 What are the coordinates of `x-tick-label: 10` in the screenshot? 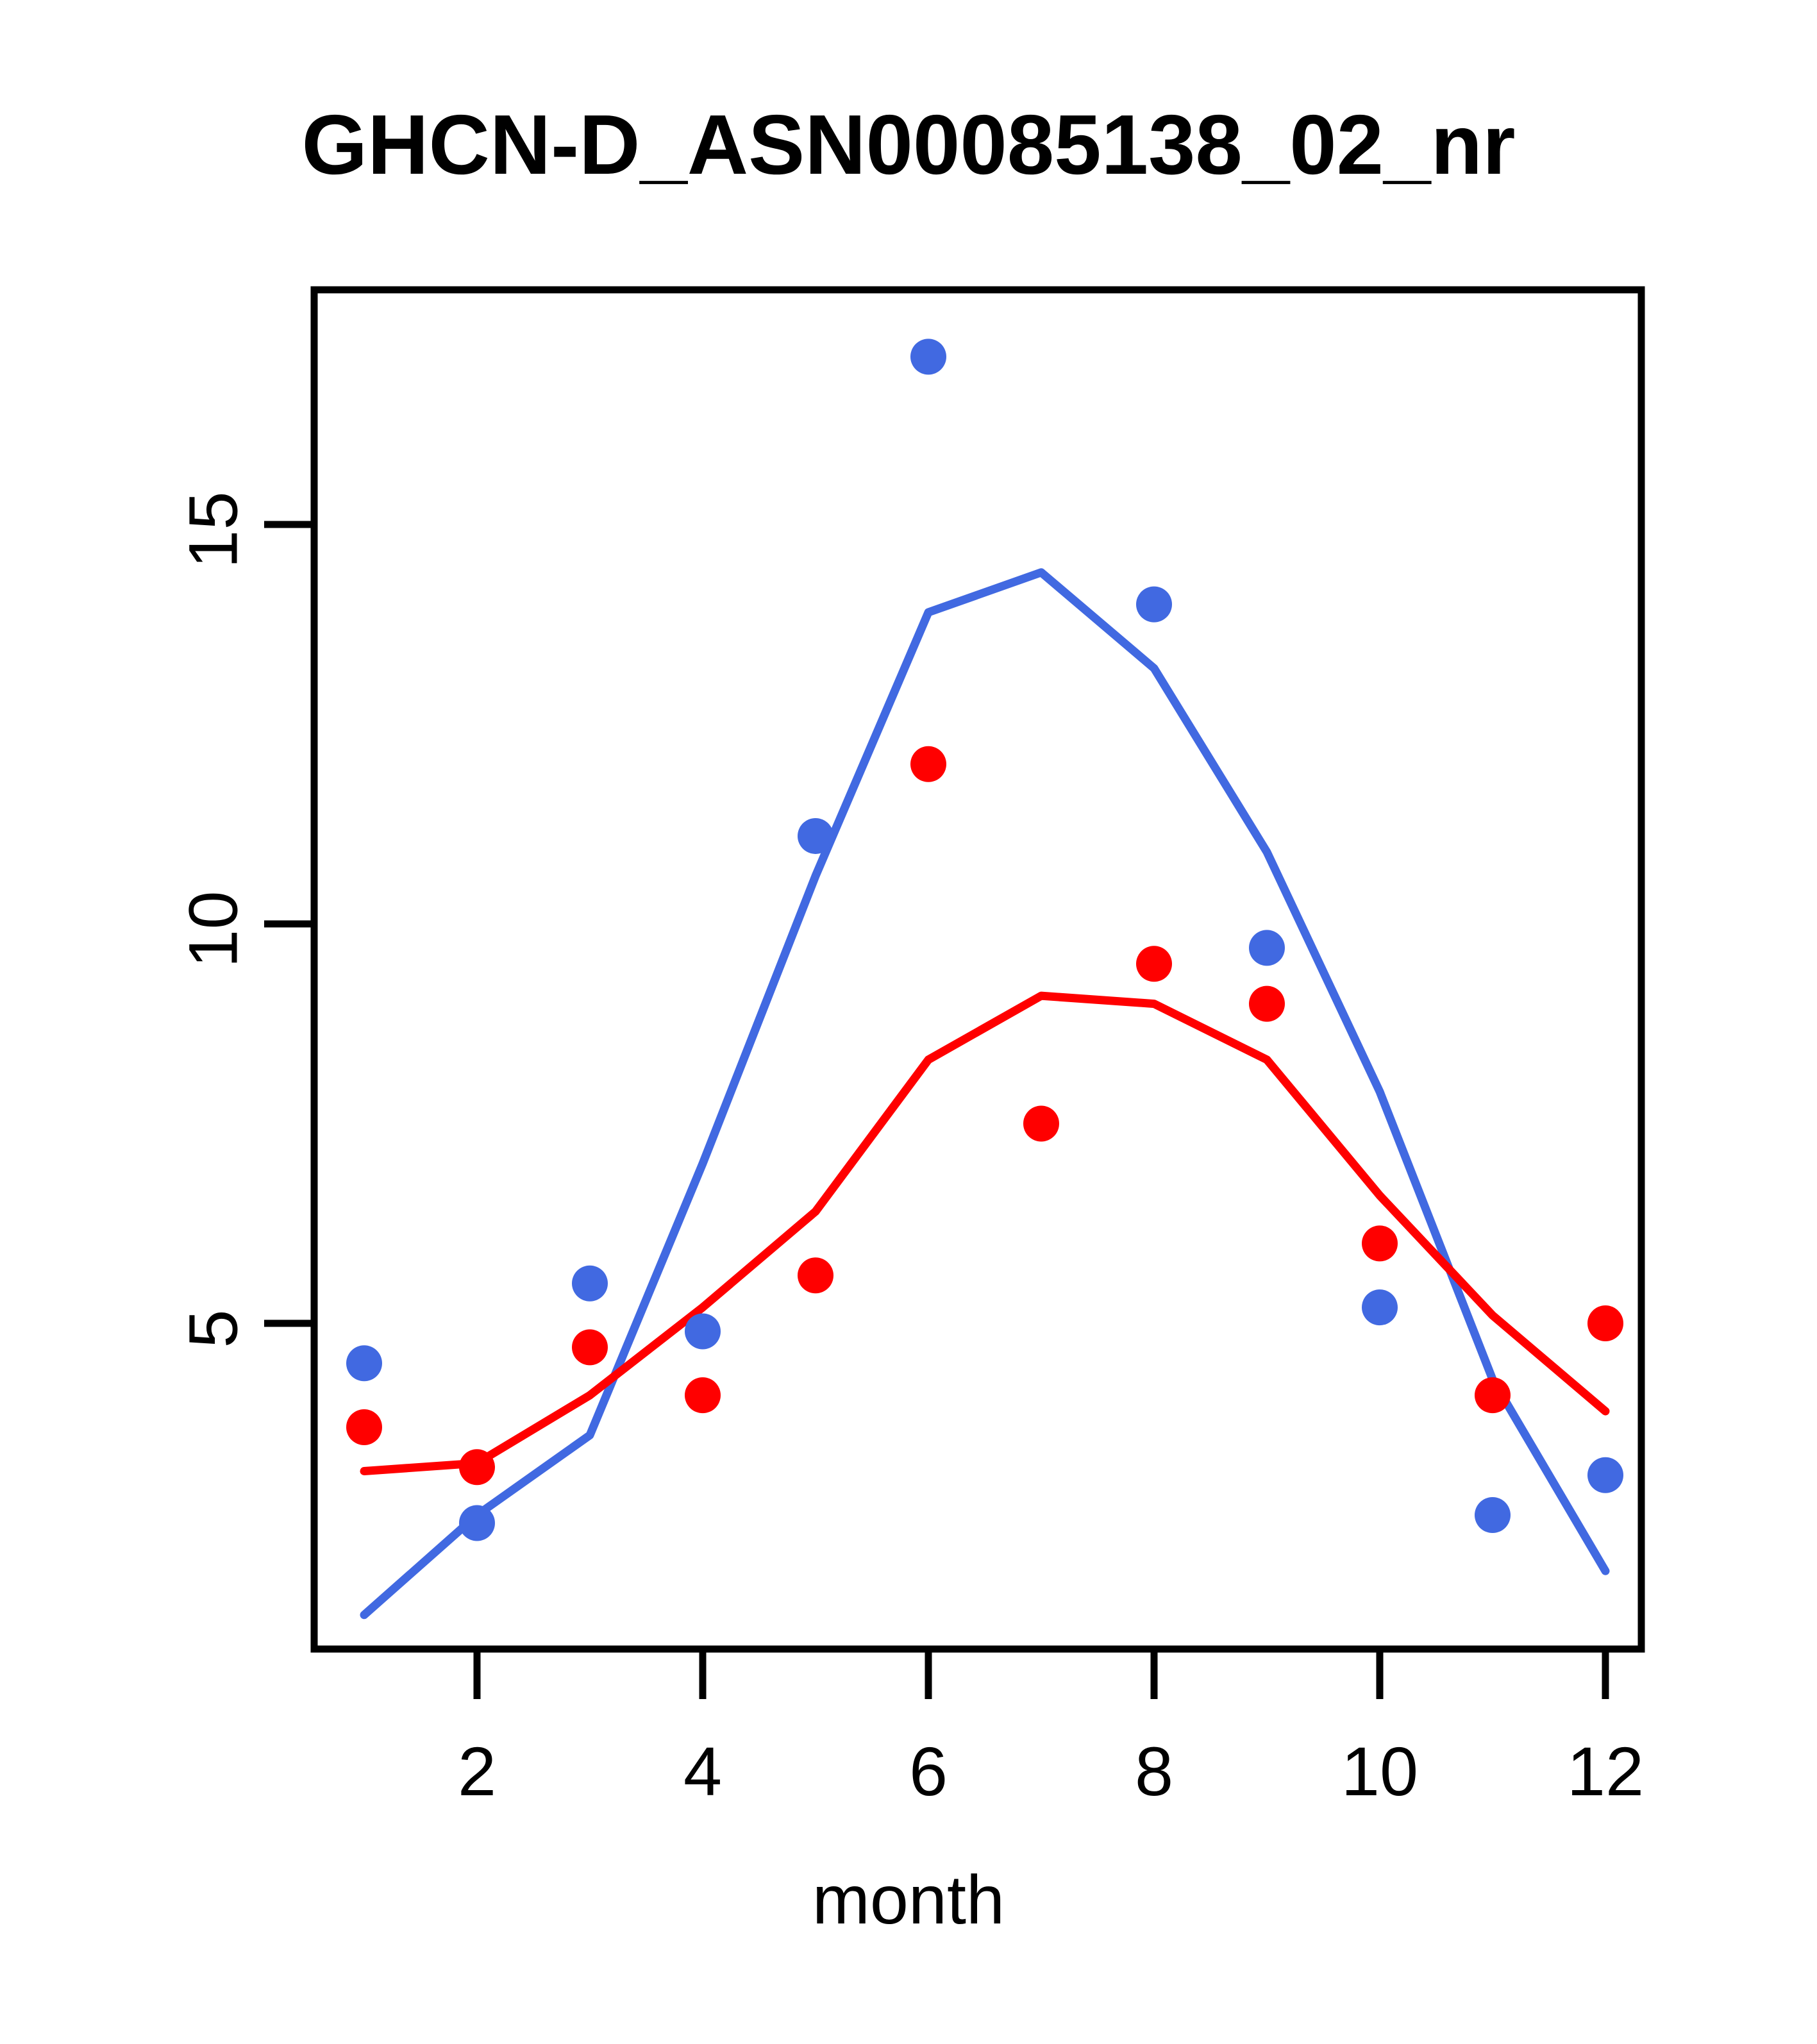 It's located at (1380, 1771).